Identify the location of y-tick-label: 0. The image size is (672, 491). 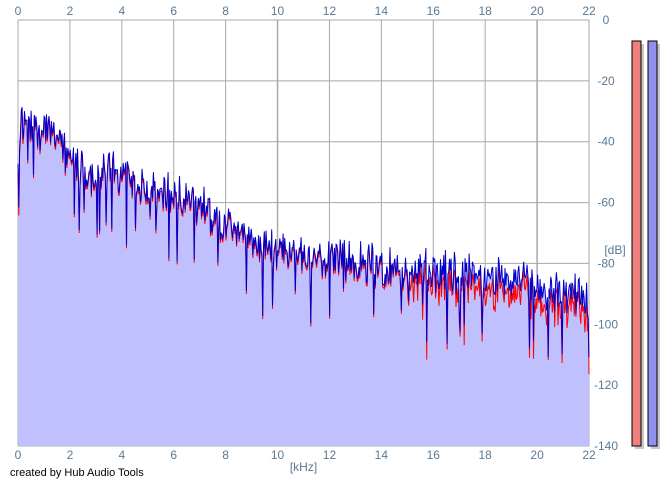
(606, 20).